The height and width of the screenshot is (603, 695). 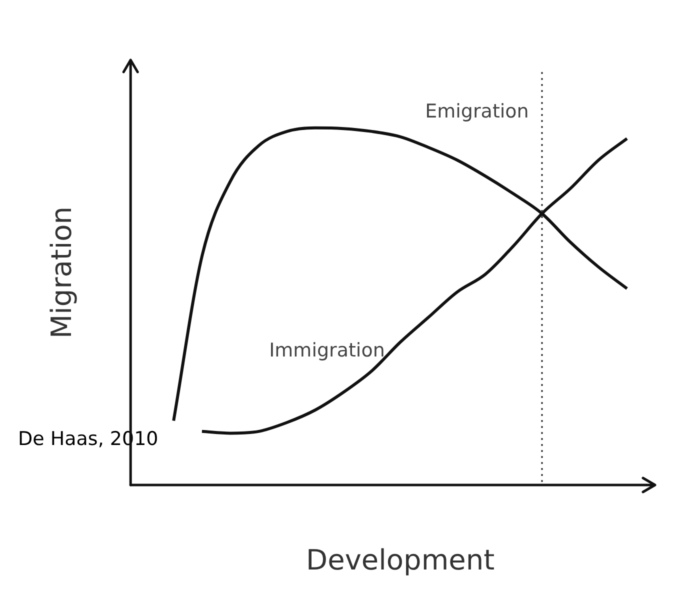 What do you see at coordinates (400, 559) in the screenshot?
I see `x-axis-title: Development` at bounding box center [400, 559].